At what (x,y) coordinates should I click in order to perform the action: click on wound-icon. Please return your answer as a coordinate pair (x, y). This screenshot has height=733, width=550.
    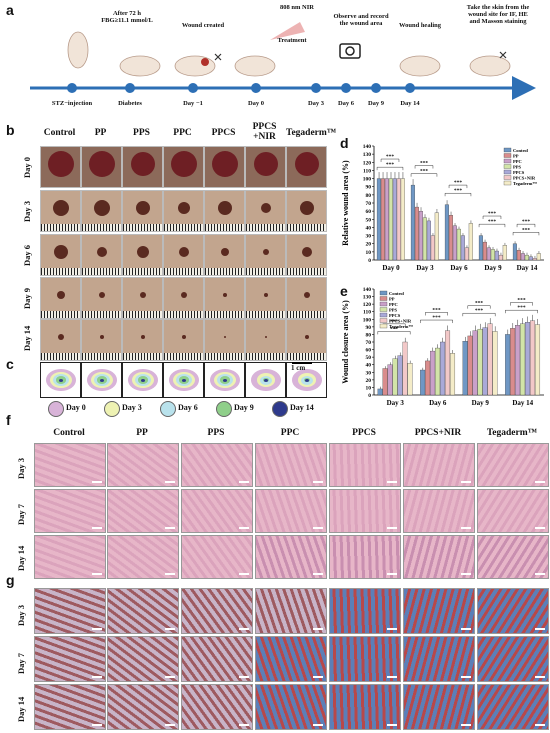
    Looking at the image, I should click on (205, 62).